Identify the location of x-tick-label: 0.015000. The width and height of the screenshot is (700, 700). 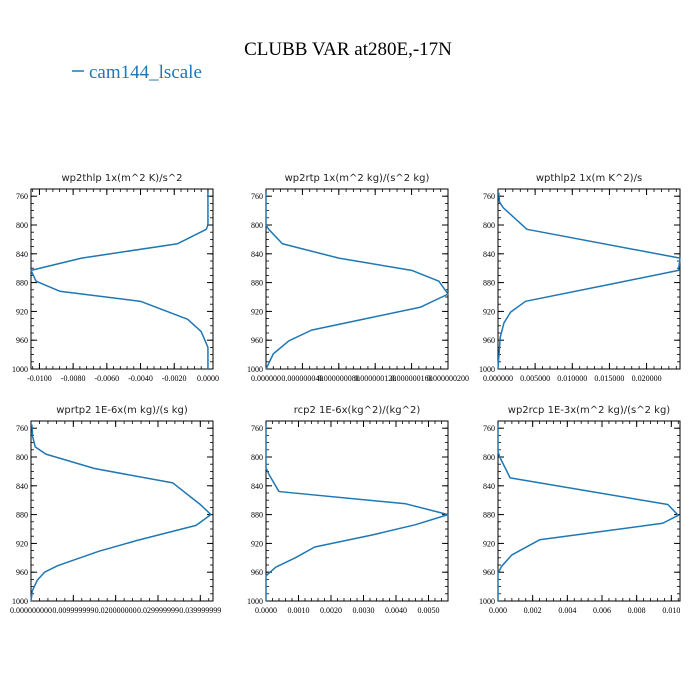
(609, 378).